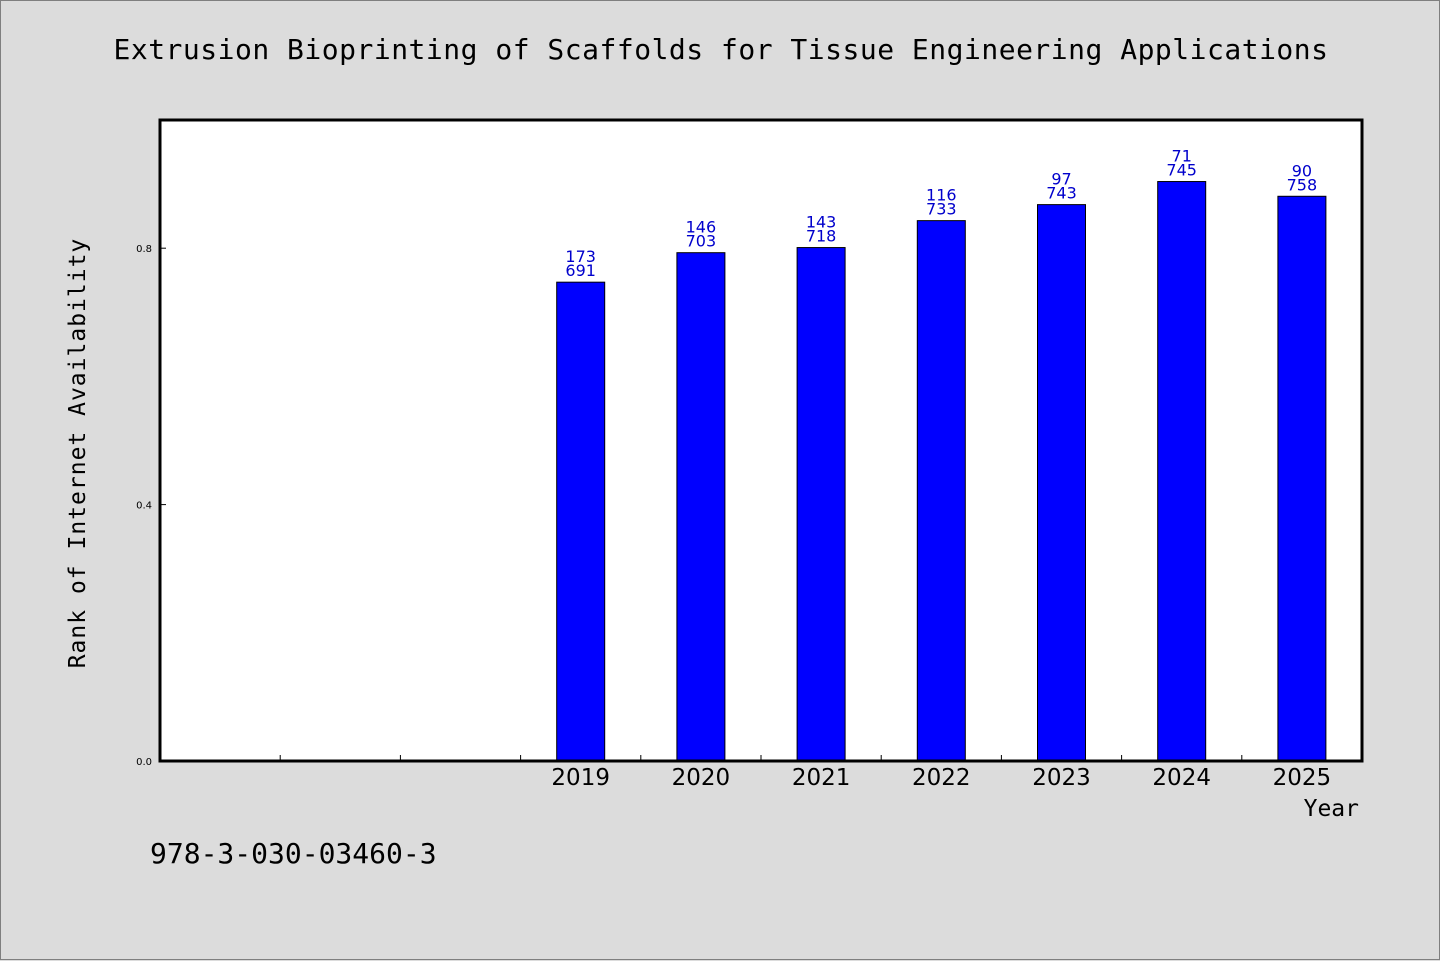 The width and height of the screenshot is (1440, 961). I want to click on bar-value-label: 703, so click(701, 241).